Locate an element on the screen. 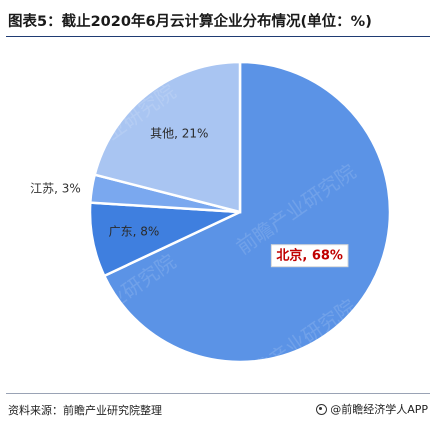  source-note: 资料来源：前瞻产业研究院整理 is located at coordinates (85, 410).